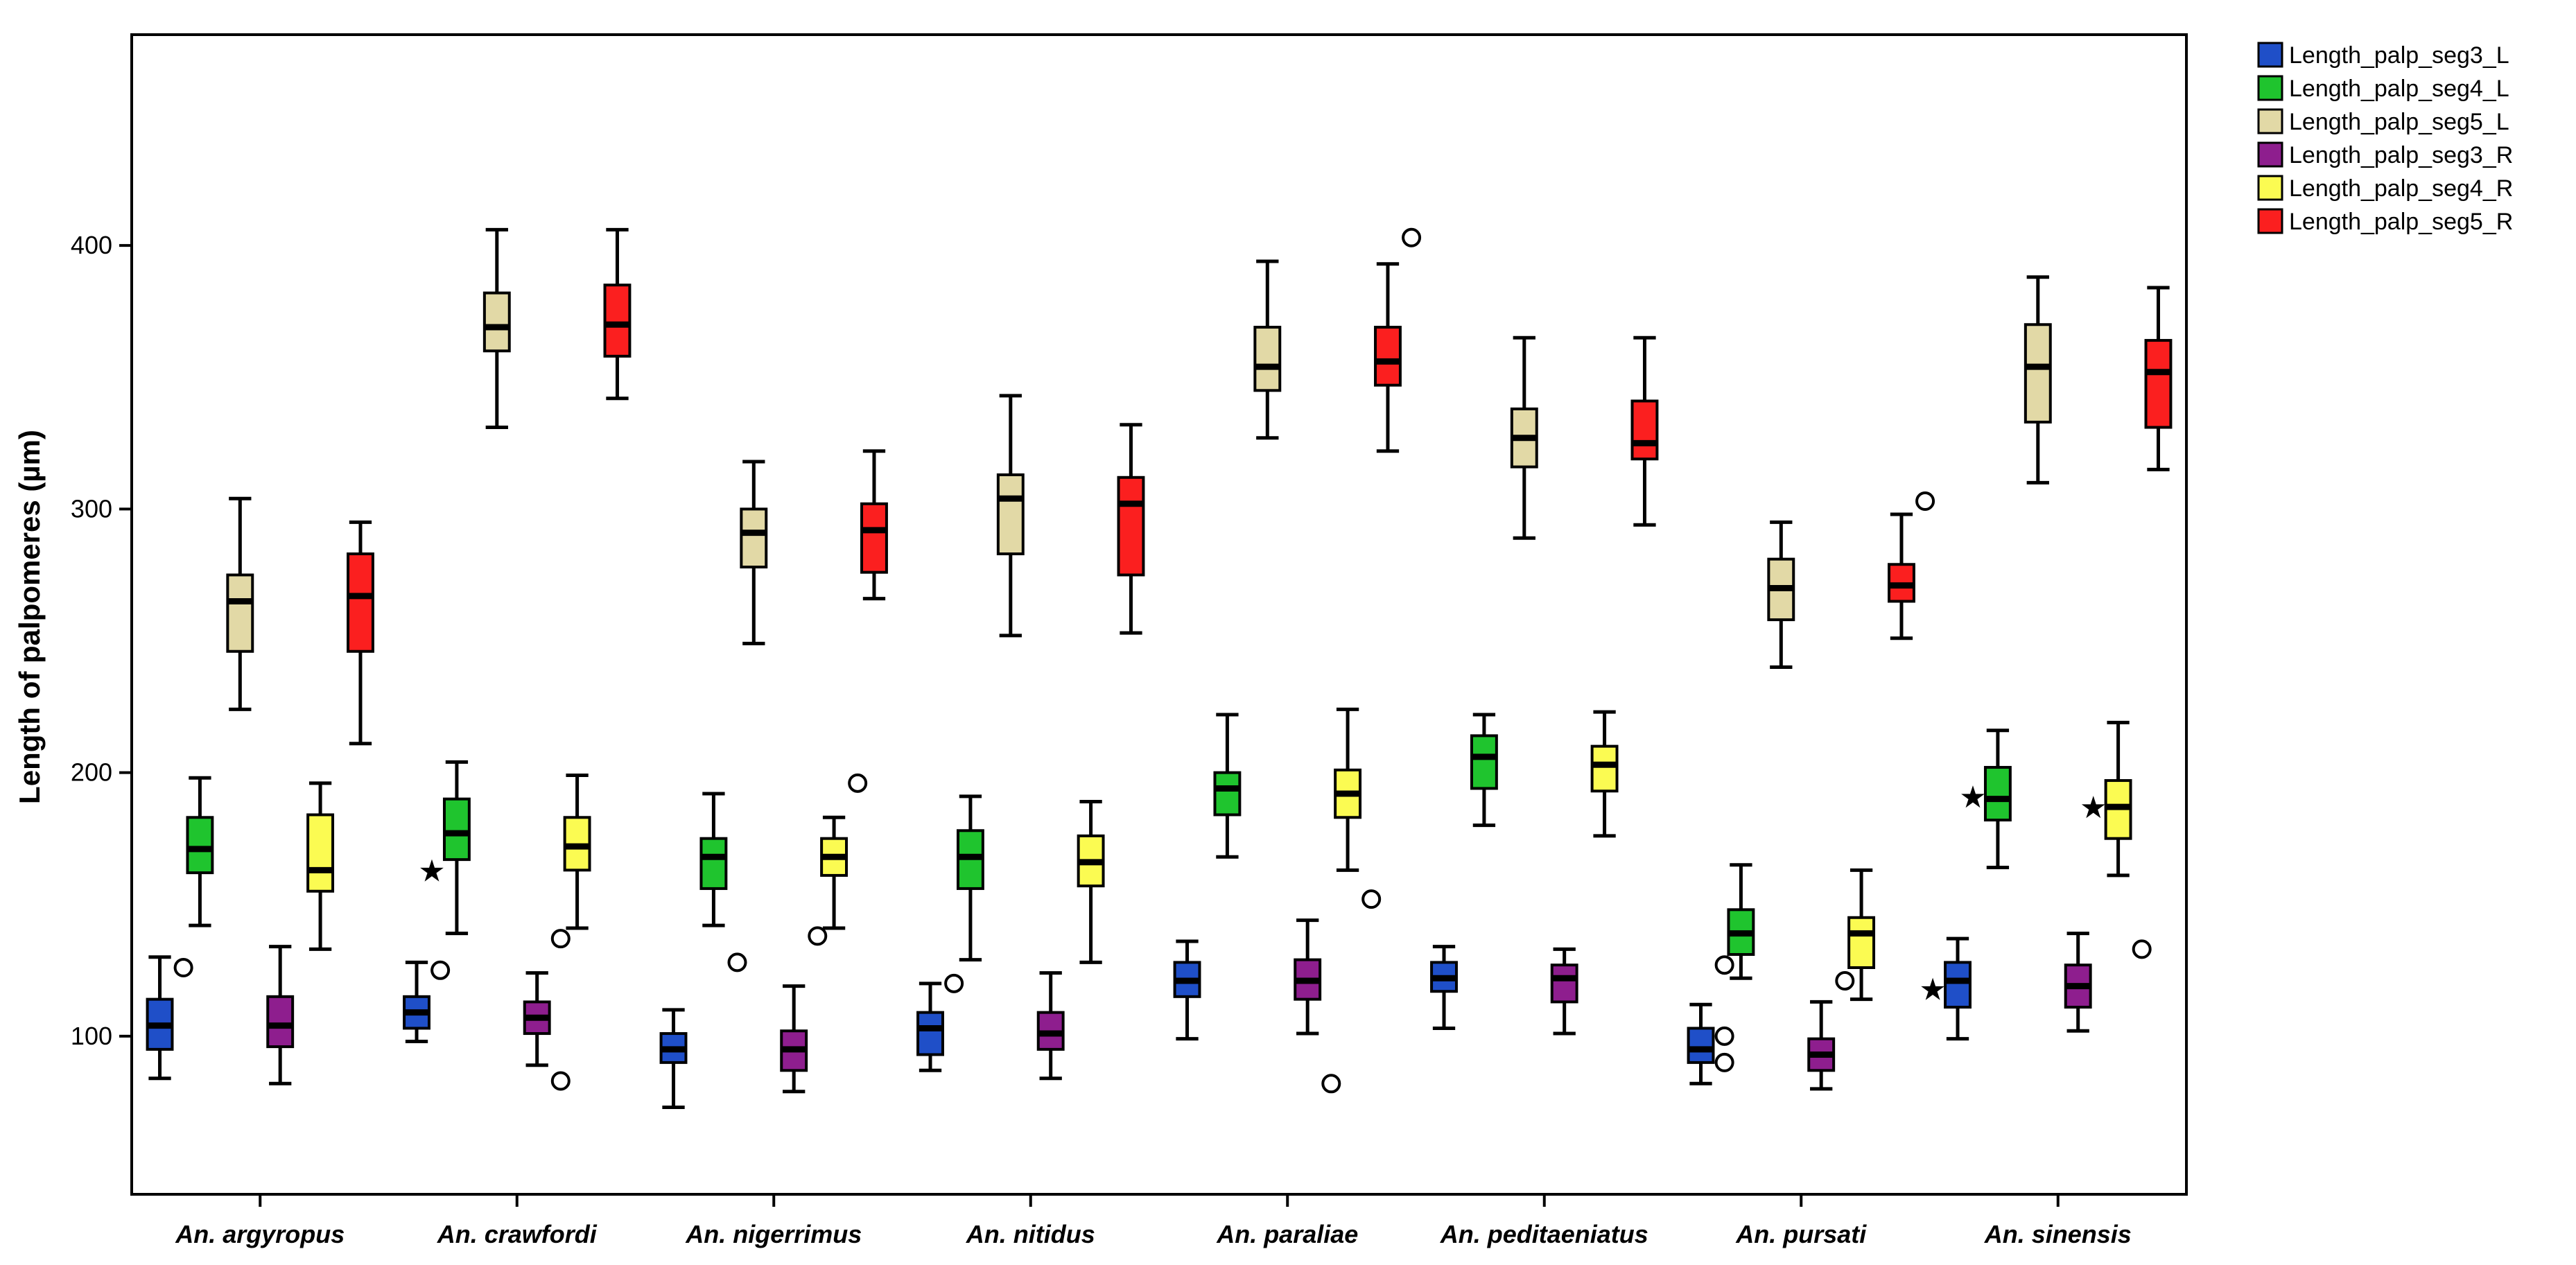 The height and width of the screenshot is (1265, 2576). What do you see at coordinates (2116, 840) in the screenshot?
I see `box-Length_palp_seg4_R: ★` at bounding box center [2116, 840].